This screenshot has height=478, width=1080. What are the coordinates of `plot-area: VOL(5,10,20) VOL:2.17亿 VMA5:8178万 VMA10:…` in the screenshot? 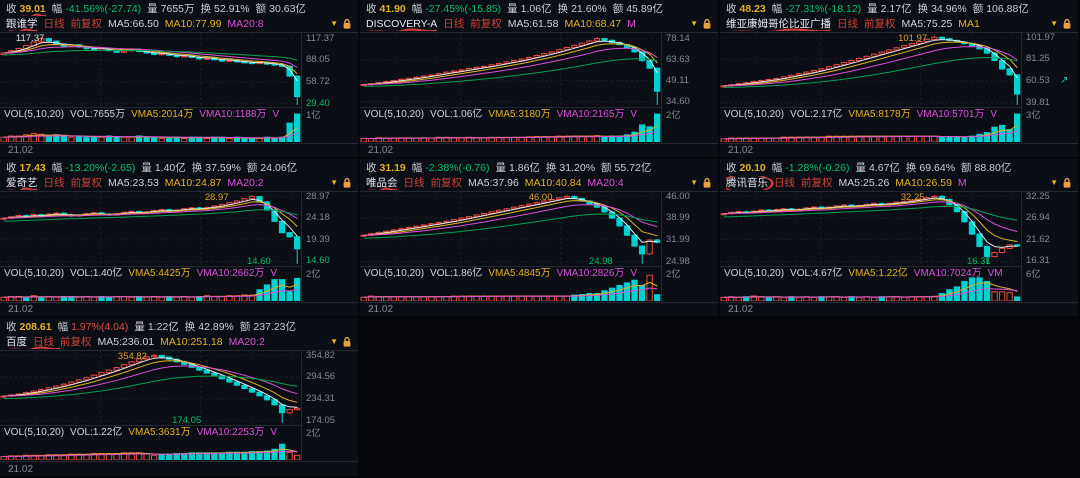 It's located at (871, 88).